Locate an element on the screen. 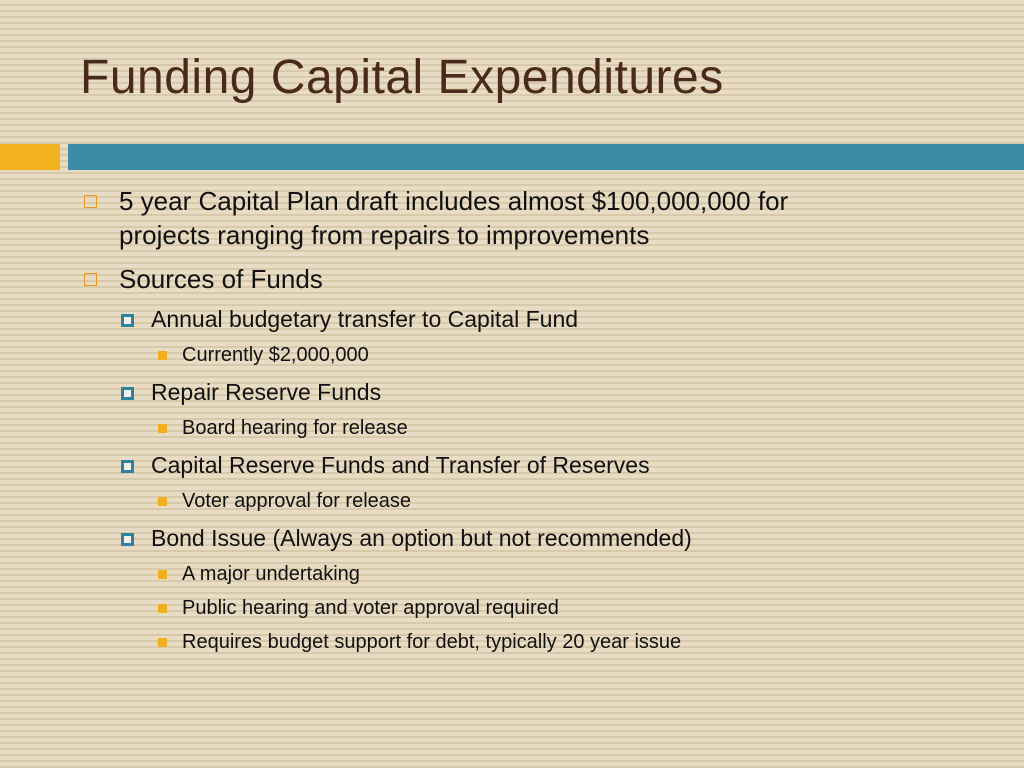 The width and height of the screenshot is (1024, 768). bullet-level-3: Board hearing for release is located at coordinates (283, 428).